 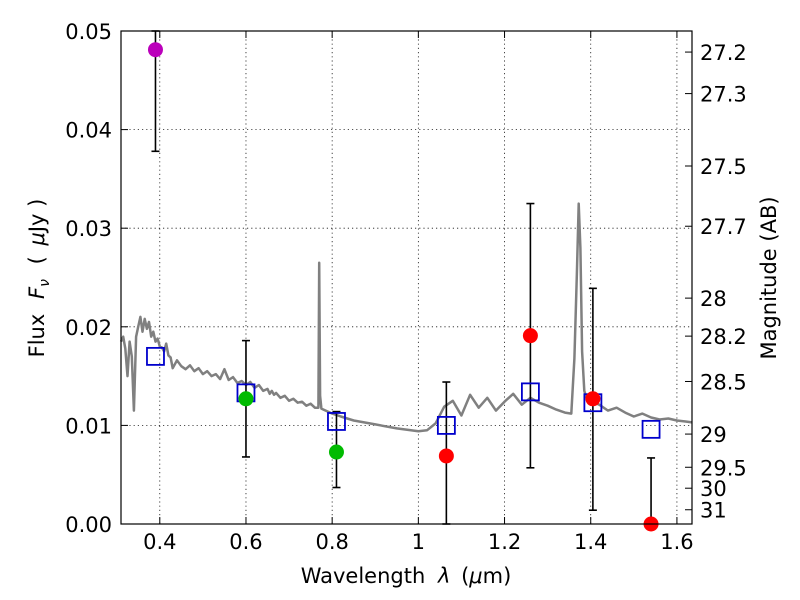 I want to click on x-tick-label: 1.4, so click(x=590, y=542).